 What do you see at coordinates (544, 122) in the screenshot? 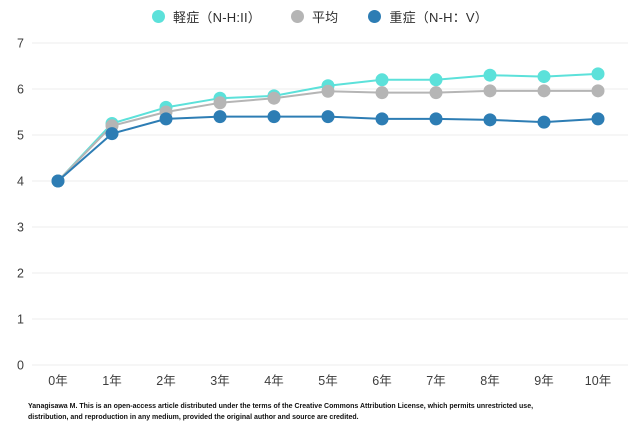
I see `data-point-s2-x9` at bounding box center [544, 122].